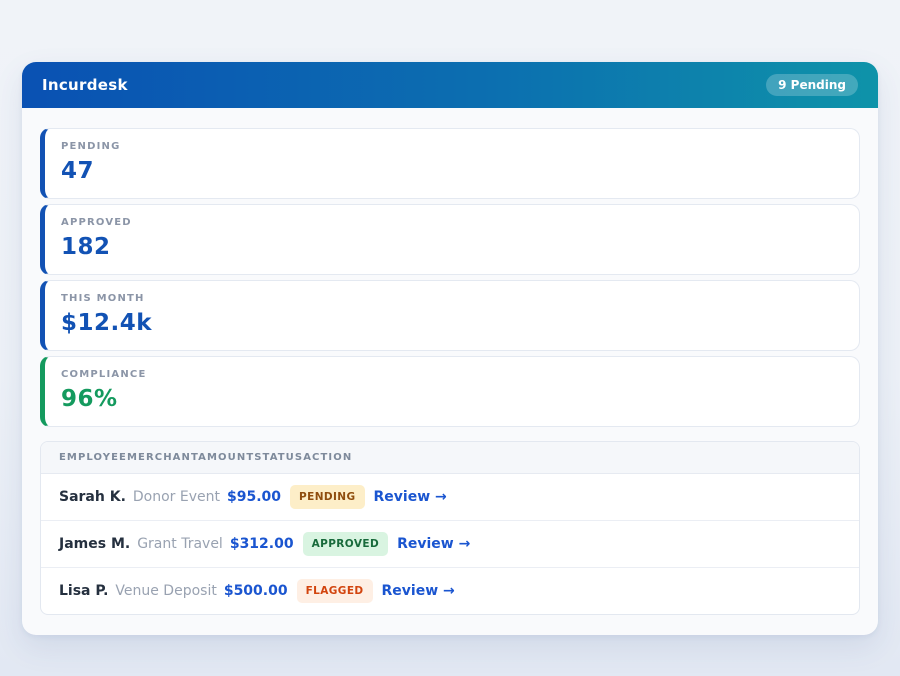  Describe the element at coordinates (84, 591) in the screenshot. I see `employee-name: Lisa P.` at that location.